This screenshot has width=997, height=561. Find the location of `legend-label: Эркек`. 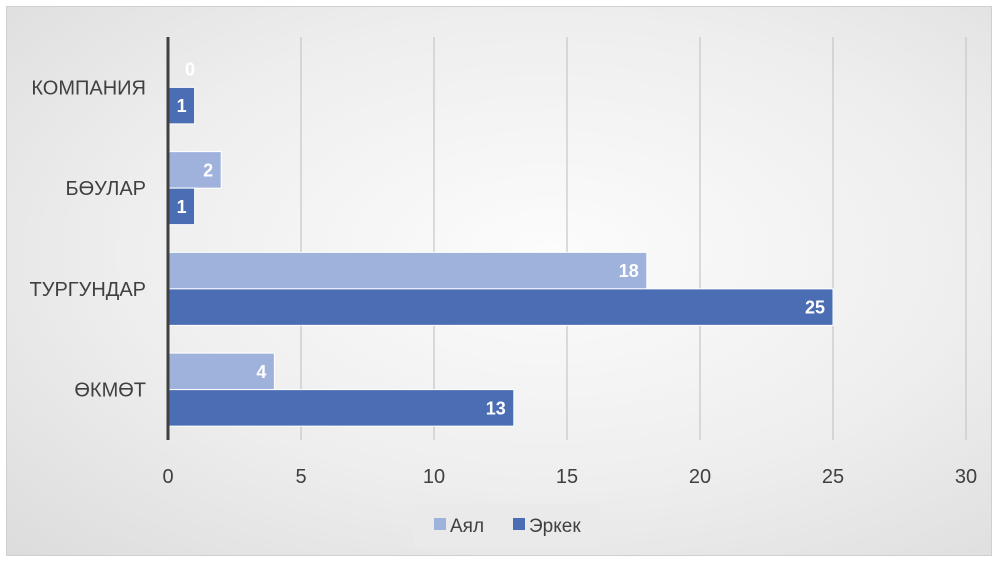

legend-label: Эркек is located at coordinates (555, 526).